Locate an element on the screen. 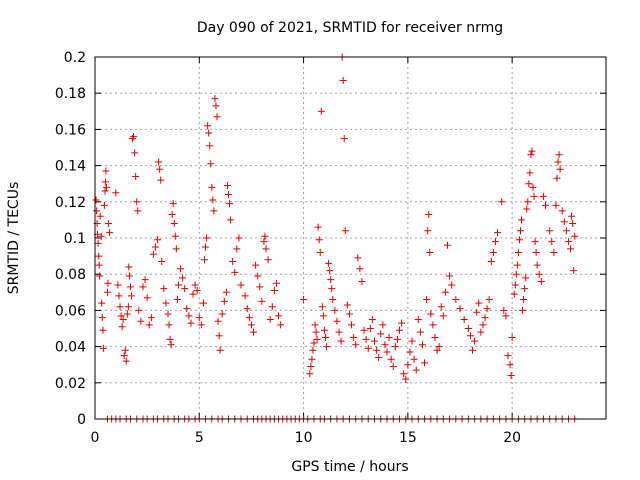  x-axis-label: GPS time / hours is located at coordinates (349, 467).